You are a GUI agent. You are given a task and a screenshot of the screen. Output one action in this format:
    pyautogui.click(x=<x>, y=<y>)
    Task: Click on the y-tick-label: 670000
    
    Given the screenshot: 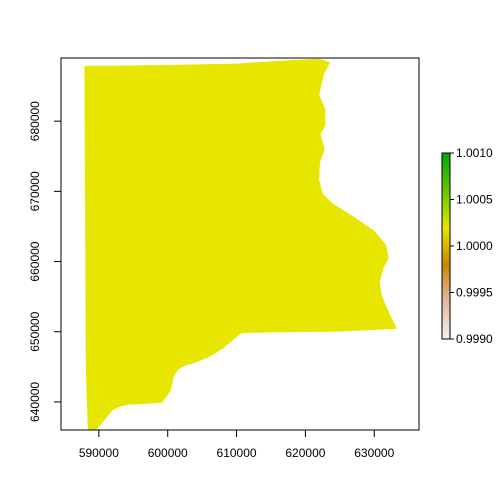 What is the action you would take?
    pyautogui.click(x=35, y=191)
    